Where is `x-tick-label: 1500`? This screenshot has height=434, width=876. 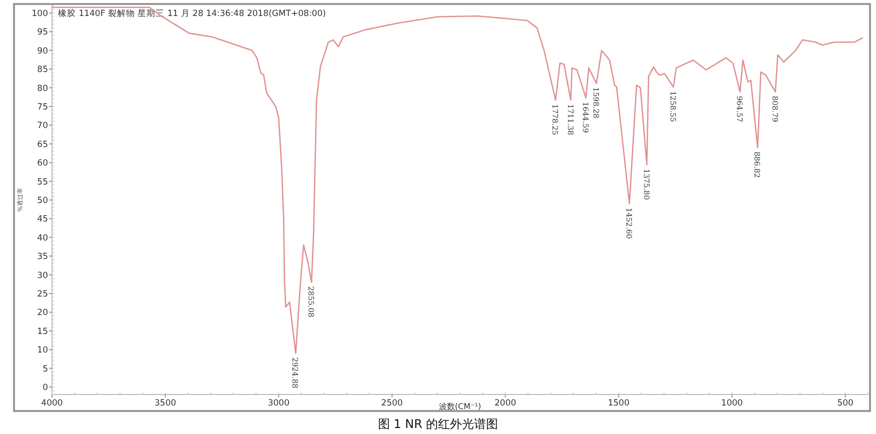
x-tick-label: 1500 is located at coordinates (619, 403).